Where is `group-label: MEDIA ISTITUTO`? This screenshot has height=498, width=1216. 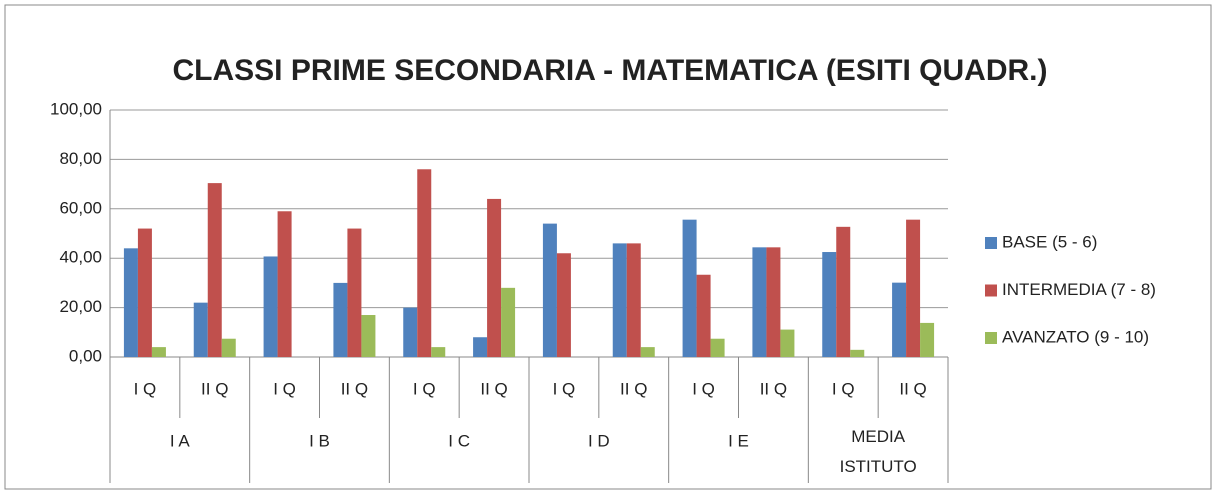
group-label: MEDIA ISTITUTO is located at coordinates (878, 451).